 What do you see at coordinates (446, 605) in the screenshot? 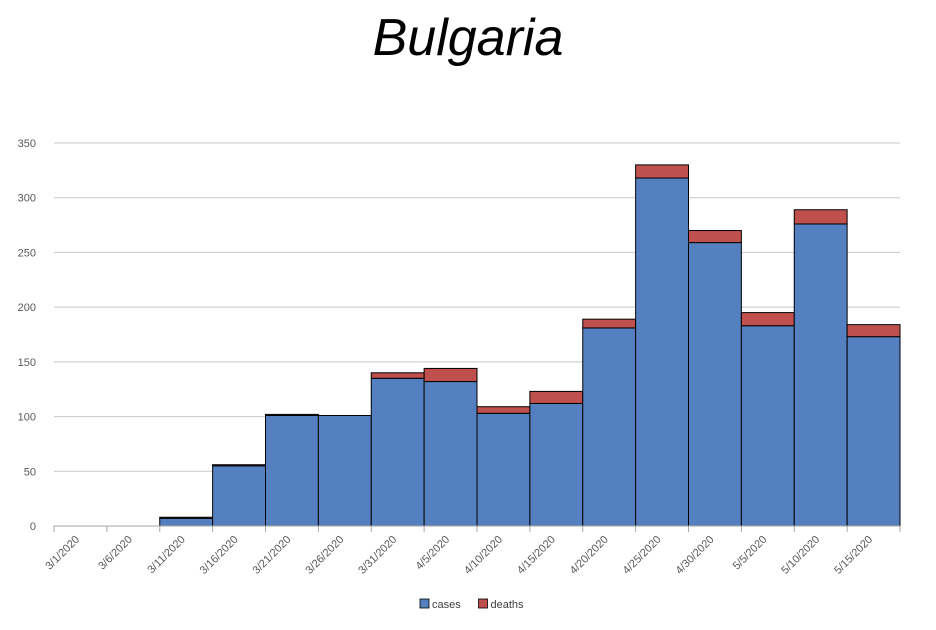
I see `legend-label-cases: cases` at bounding box center [446, 605].